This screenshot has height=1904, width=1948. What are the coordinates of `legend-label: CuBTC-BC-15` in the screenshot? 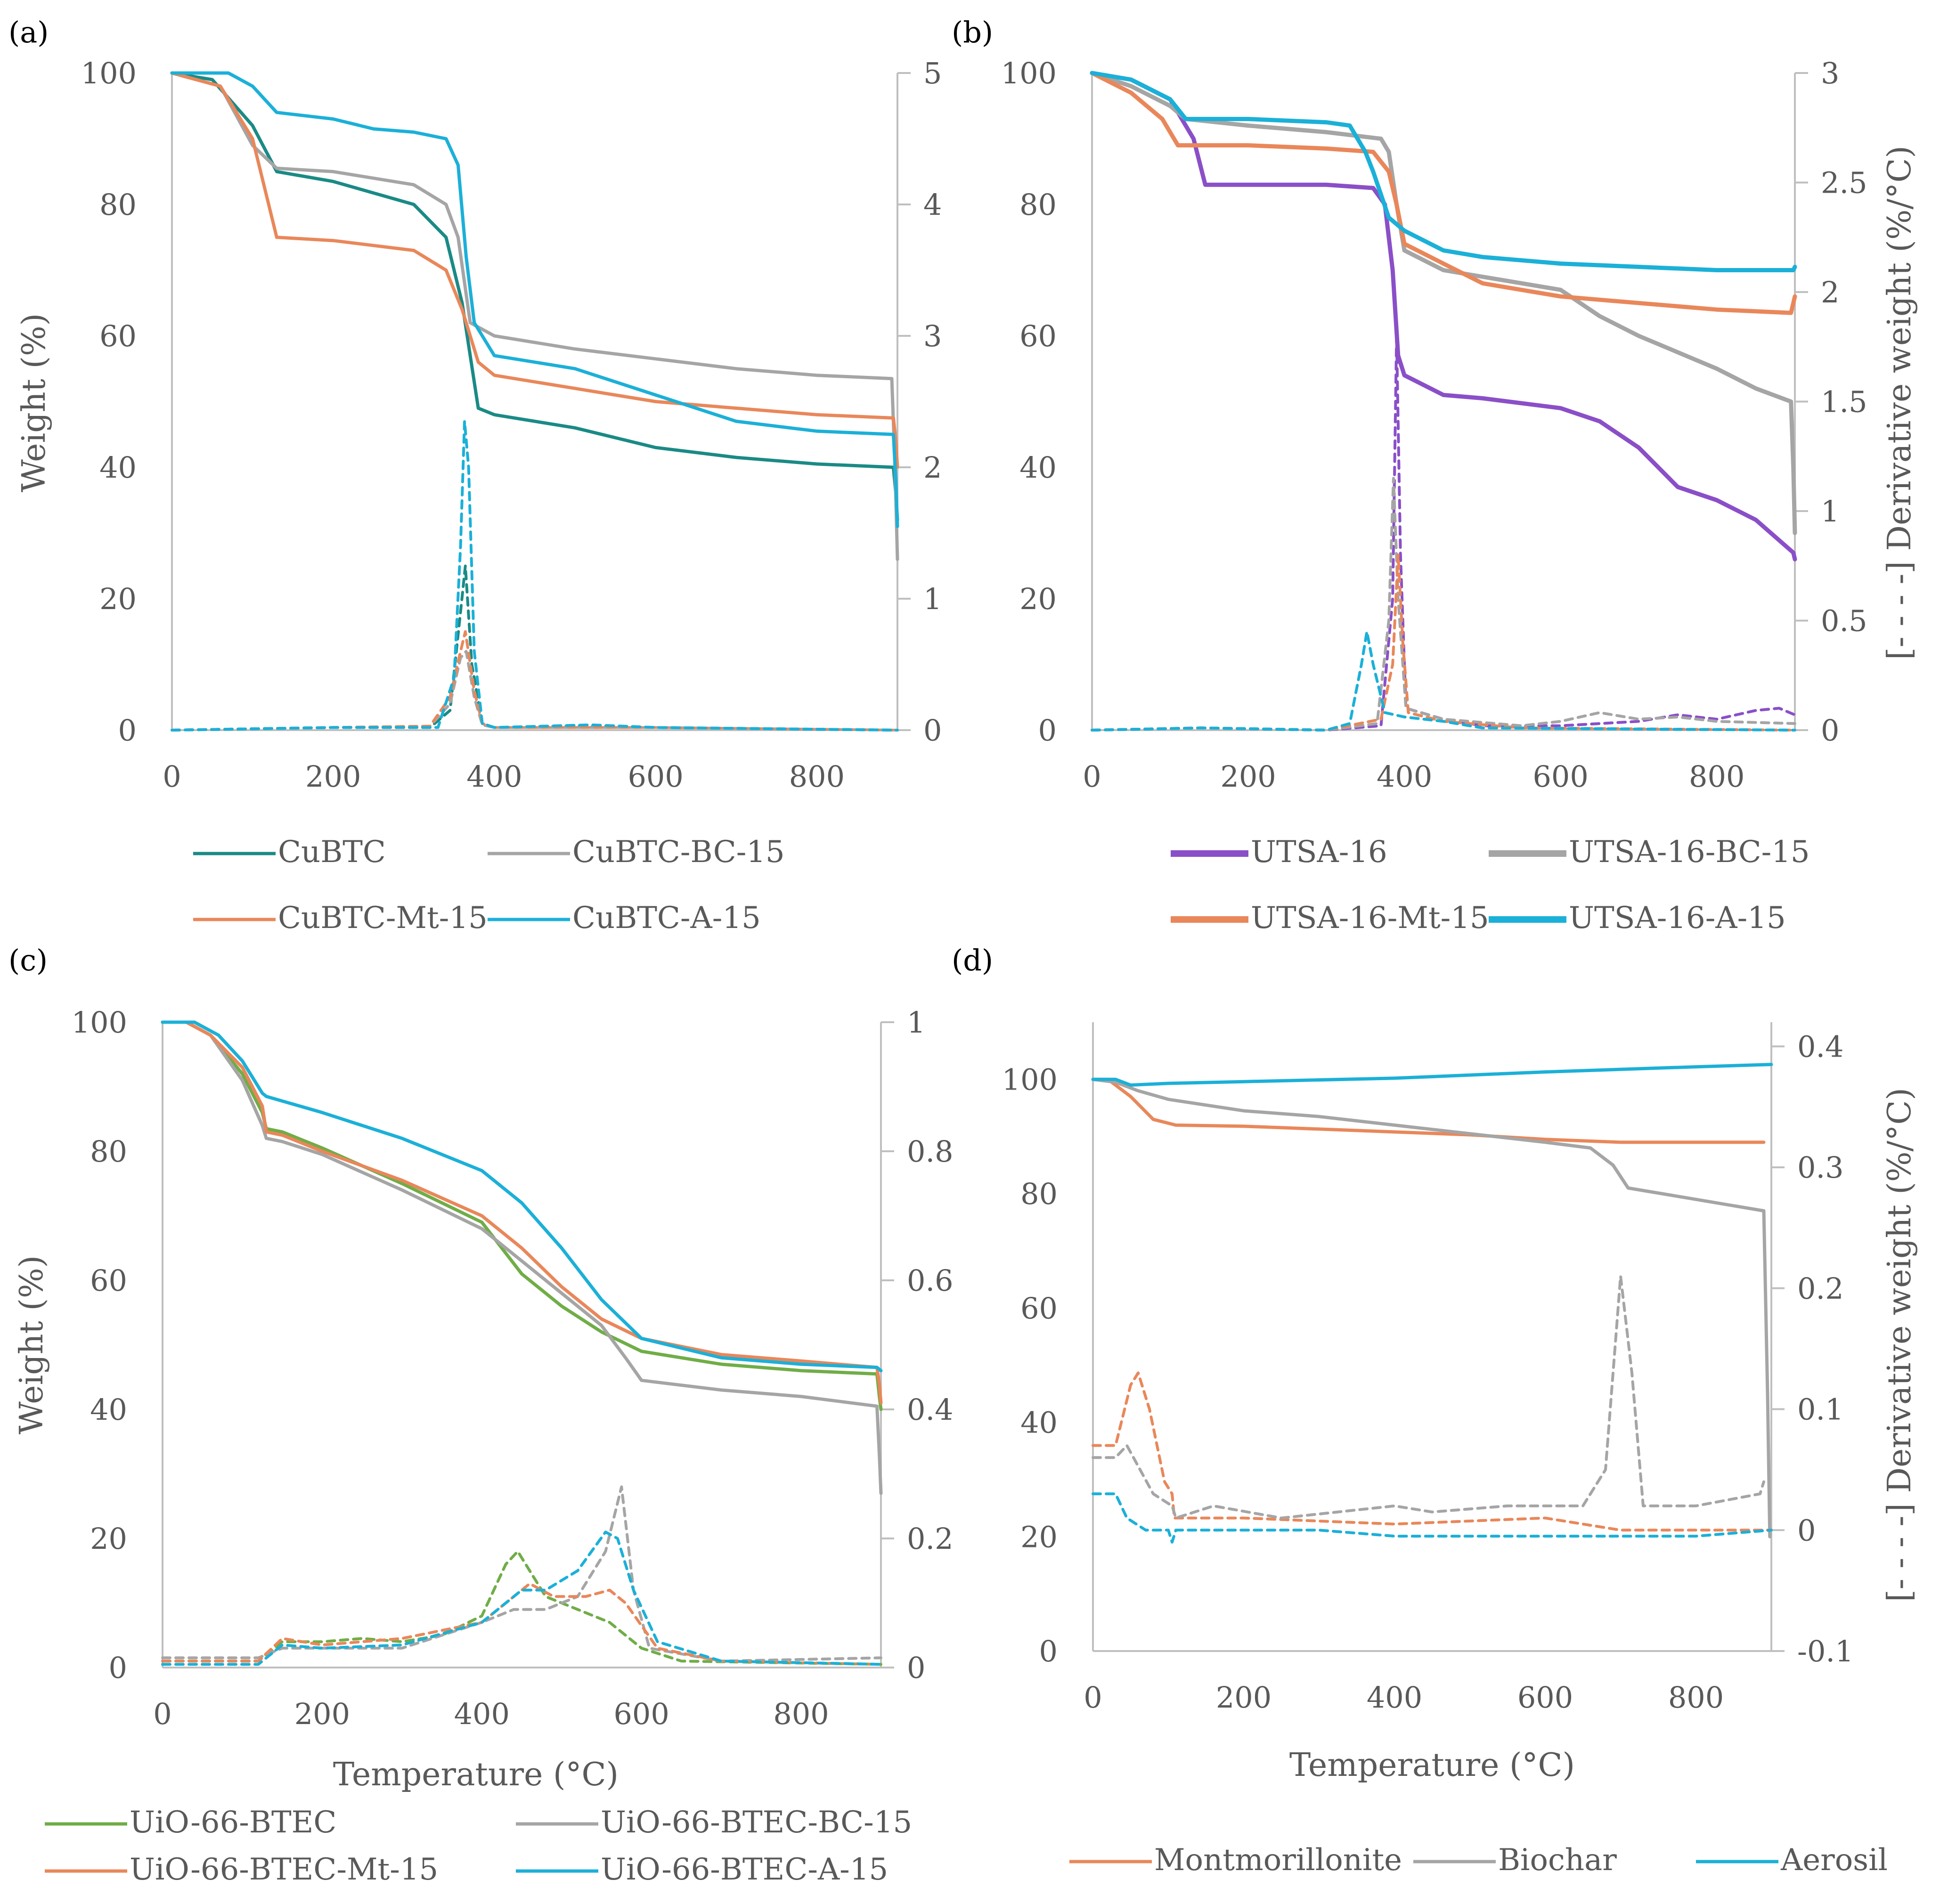 It's located at (678, 852).